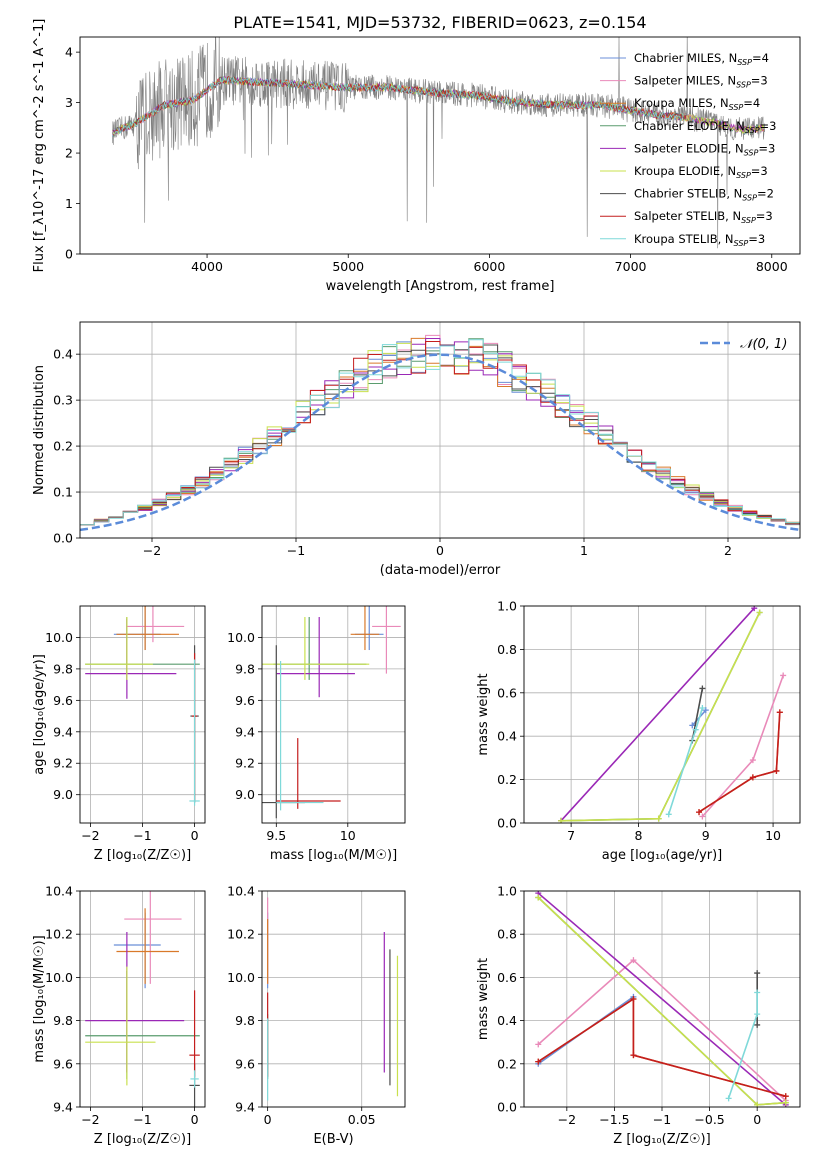 This screenshot has height=1170, width=819. I want to click on y-tick-label: 2, so click(69, 153).